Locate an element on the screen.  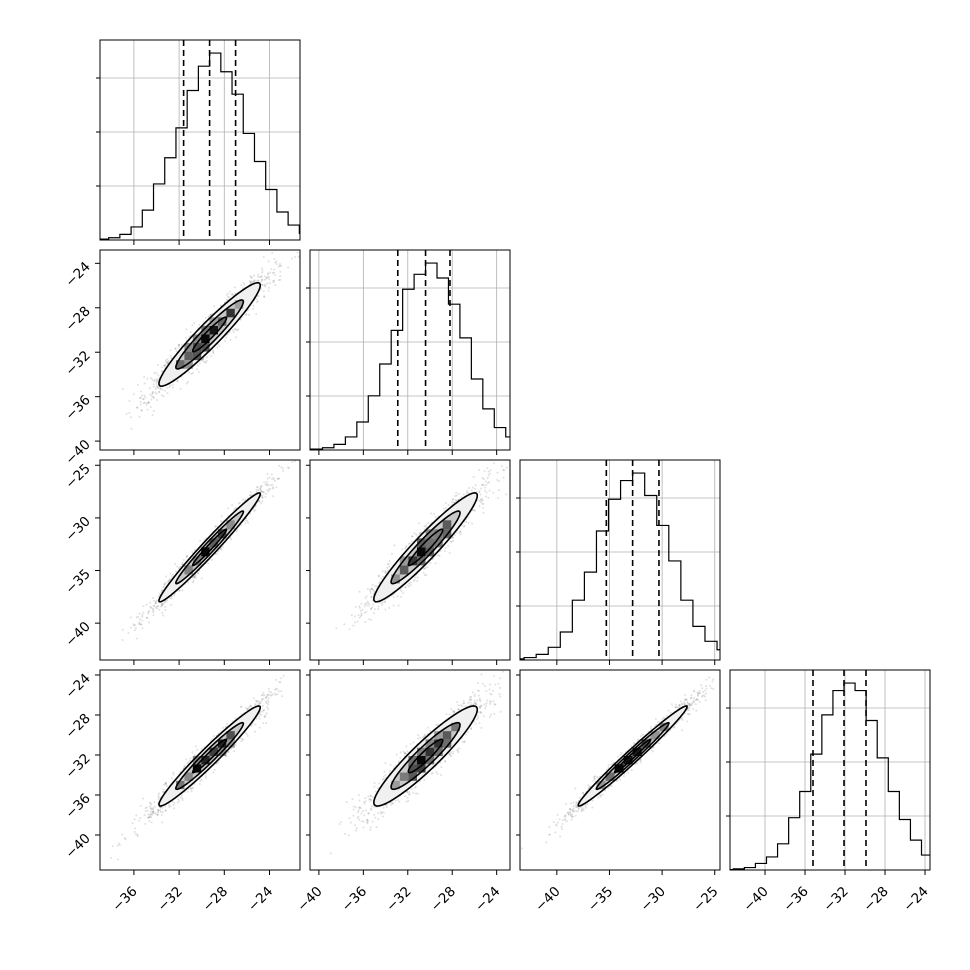
panel-frame is located at coordinates (200, 140).